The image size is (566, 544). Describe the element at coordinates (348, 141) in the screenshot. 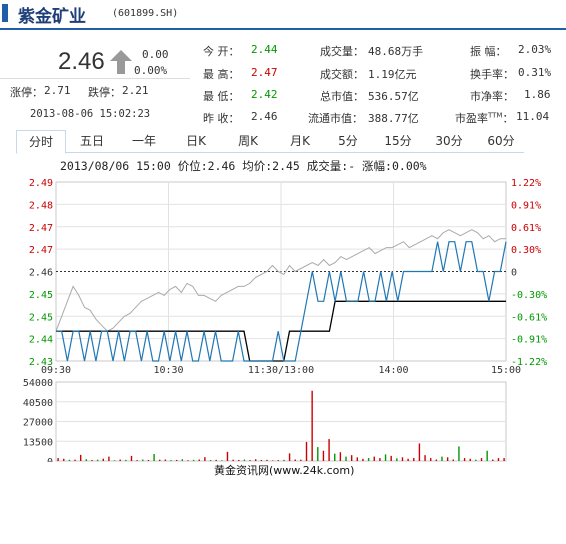

I see `tab-5min: 5分` at that location.